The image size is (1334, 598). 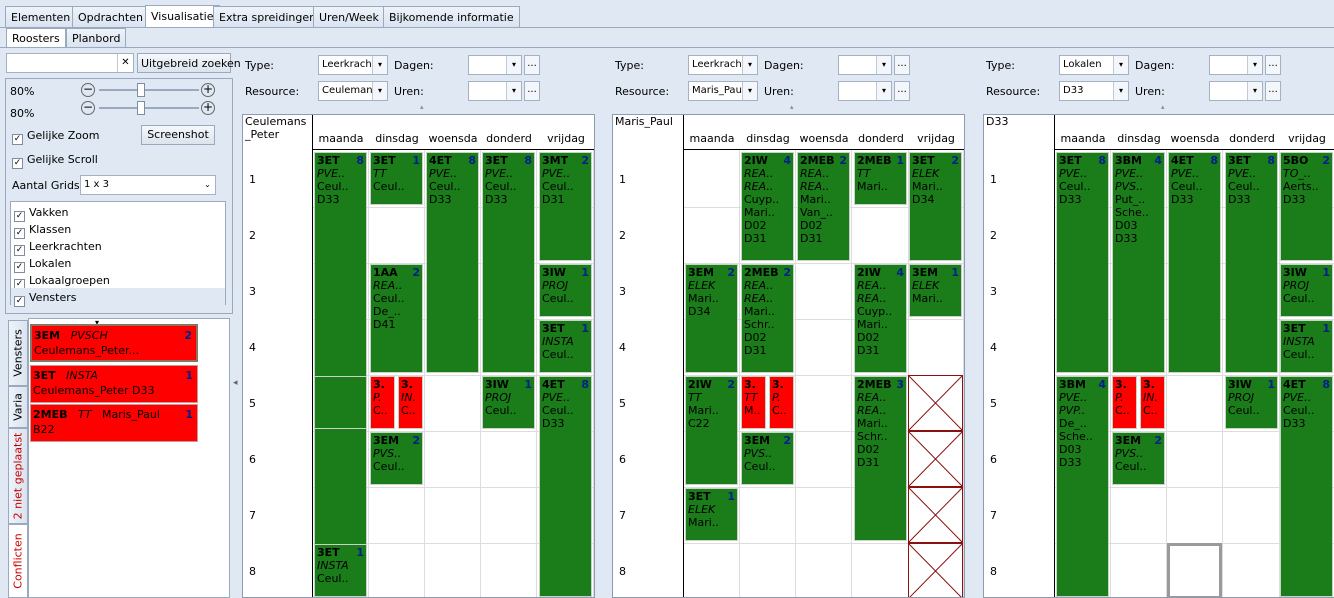 I want to click on lesson-block: 2MEB 3 REA.. REA.. Mari.. Schr.. D02 D31, so click(x=880, y=458).